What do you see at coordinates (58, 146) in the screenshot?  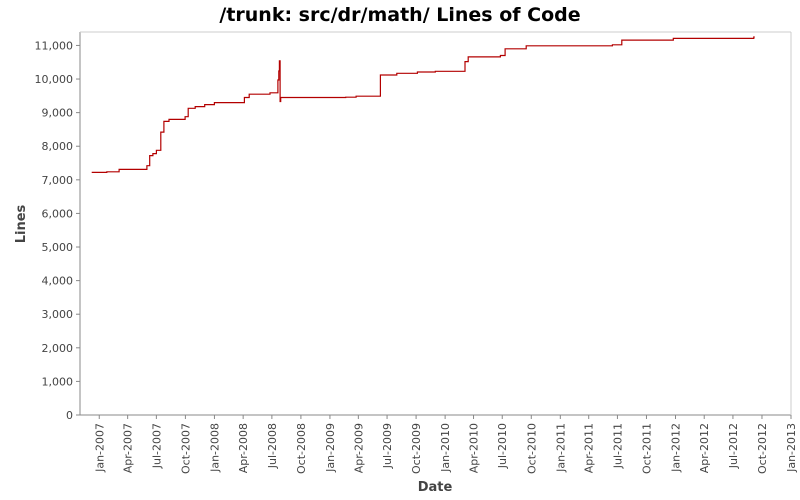 I see `y-tick-label: 8,000` at bounding box center [58, 146].